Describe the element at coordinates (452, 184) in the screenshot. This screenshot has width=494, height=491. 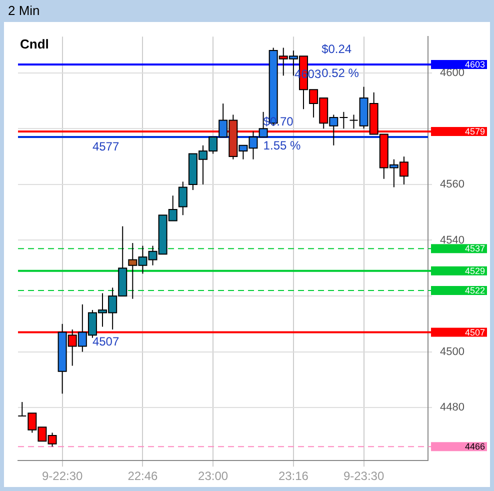
I see `y-tick-label: 4560` at that location.